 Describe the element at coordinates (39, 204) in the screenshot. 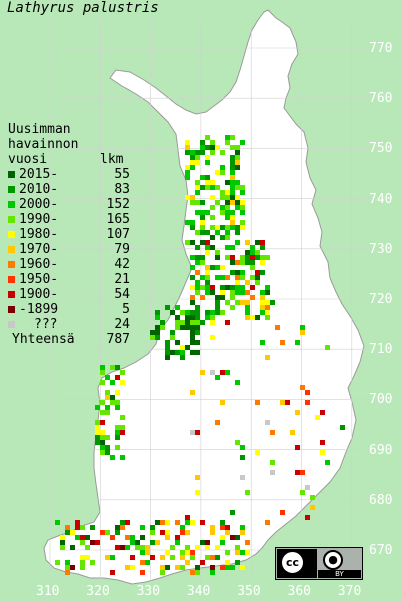

I see `legend-entry-label: 2000-` at that location.